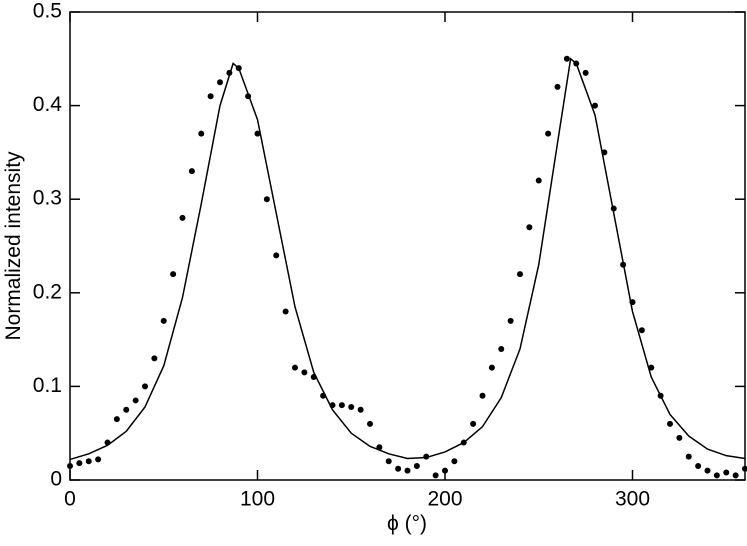  What do you see at coordinates (257, 499) in the screenshot?
I see `x-tick-label: 100` at bounding box center [257, 499].